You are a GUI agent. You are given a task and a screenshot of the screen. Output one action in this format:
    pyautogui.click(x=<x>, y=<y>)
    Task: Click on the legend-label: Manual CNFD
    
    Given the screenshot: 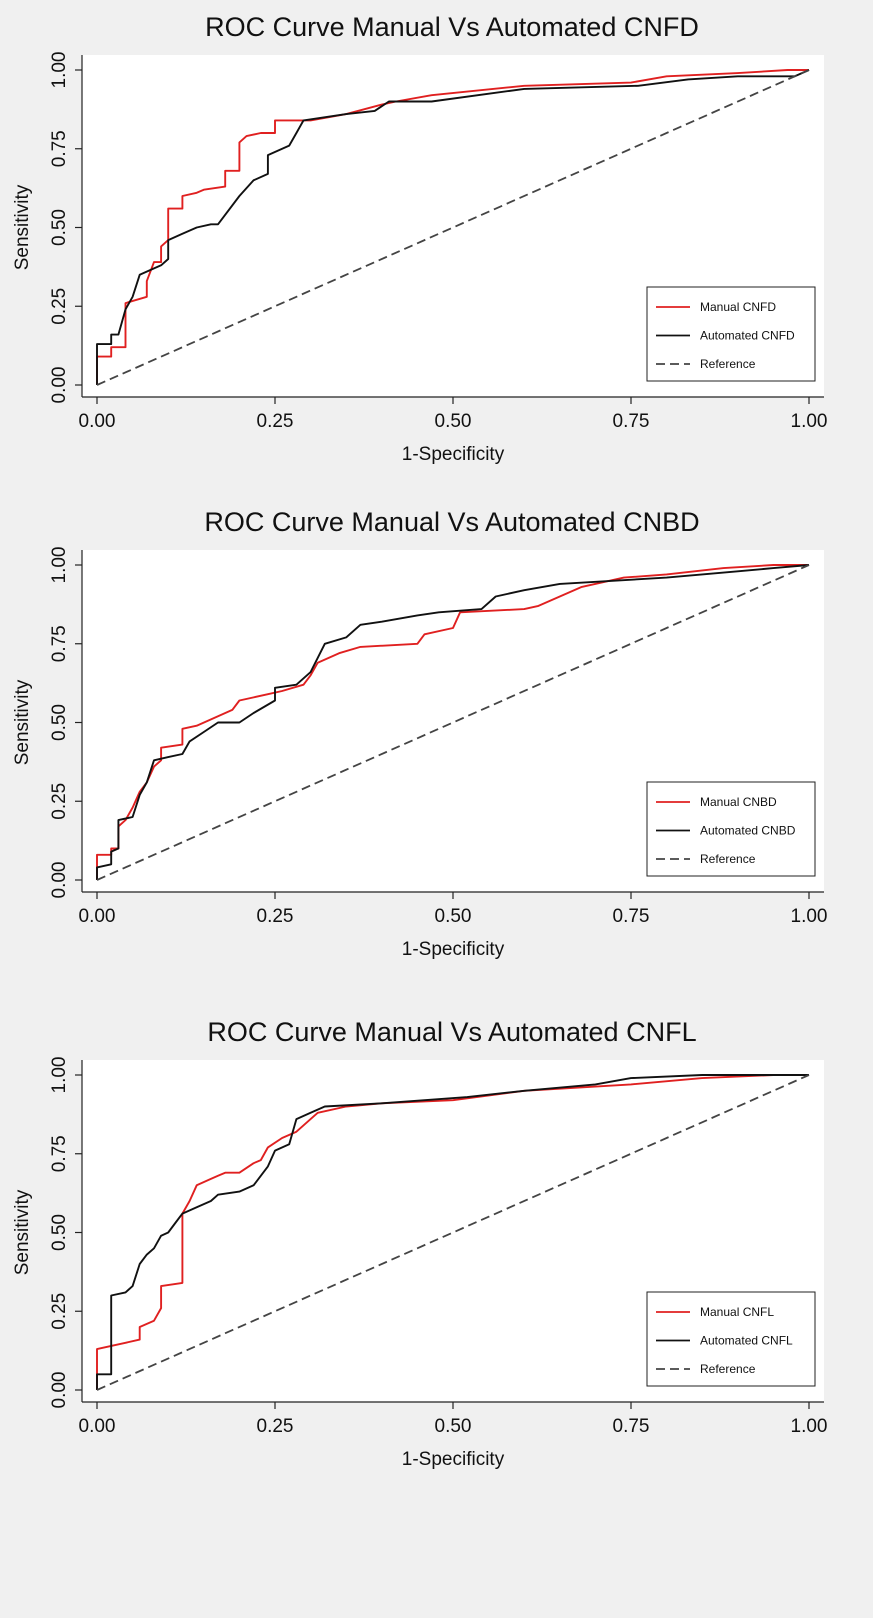 What is the action you would take?
    pyautogui.click(x=738, y=307)
    